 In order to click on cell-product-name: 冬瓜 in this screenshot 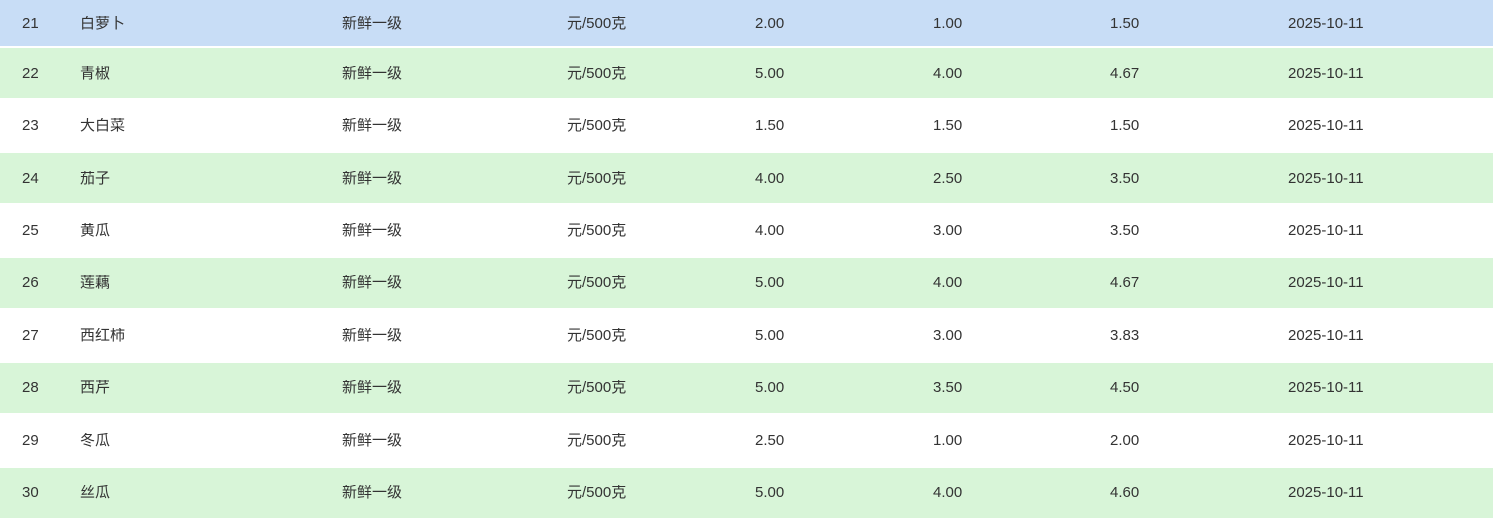, I will do `click(95, 440)`.